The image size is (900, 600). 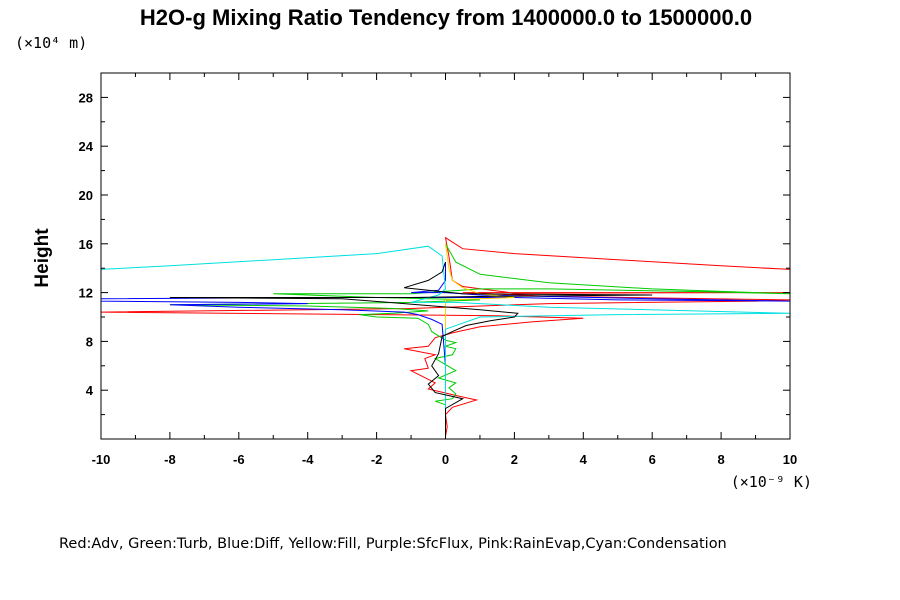 I want to click on y-tick-label: 12, so click(x=86, y=293).